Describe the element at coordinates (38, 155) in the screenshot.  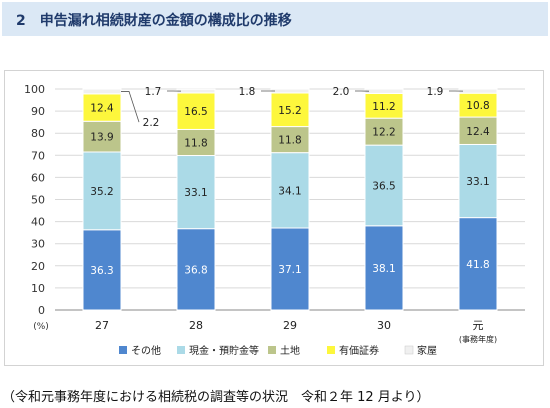
I see `y-tick-label: 70` at that location.